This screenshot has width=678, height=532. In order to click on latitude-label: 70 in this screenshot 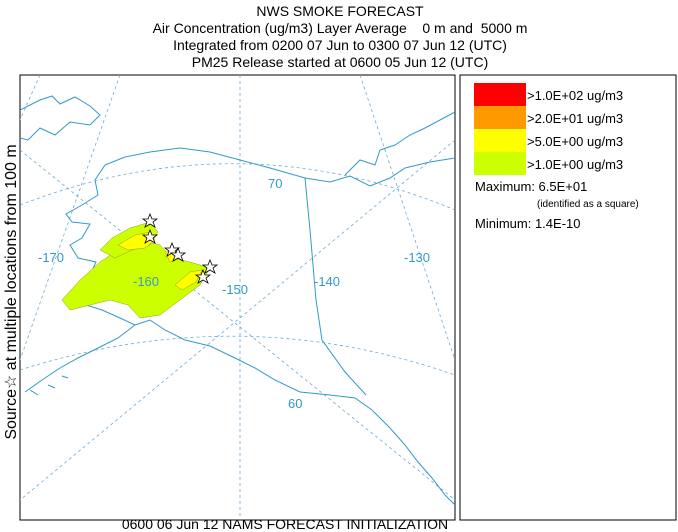, I will do `click(275, 183)`.